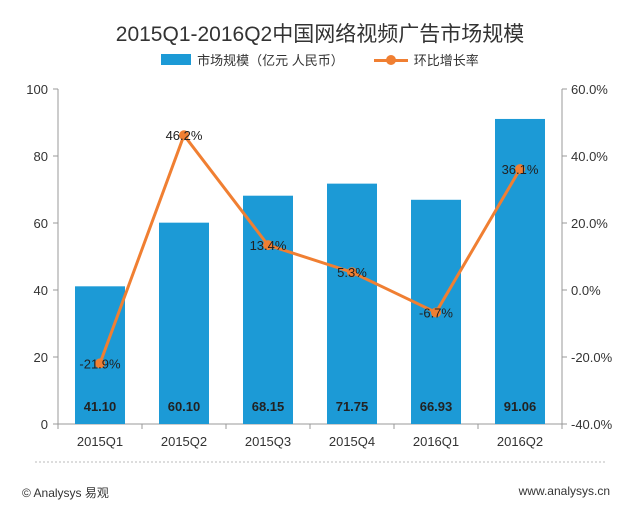 Image resolution: width=640 pixels, height=517 pixels. Describe the element at coordinates (65, 493) in the screenshot. I see `footer-copyright: © Analysys 易观` at that location.